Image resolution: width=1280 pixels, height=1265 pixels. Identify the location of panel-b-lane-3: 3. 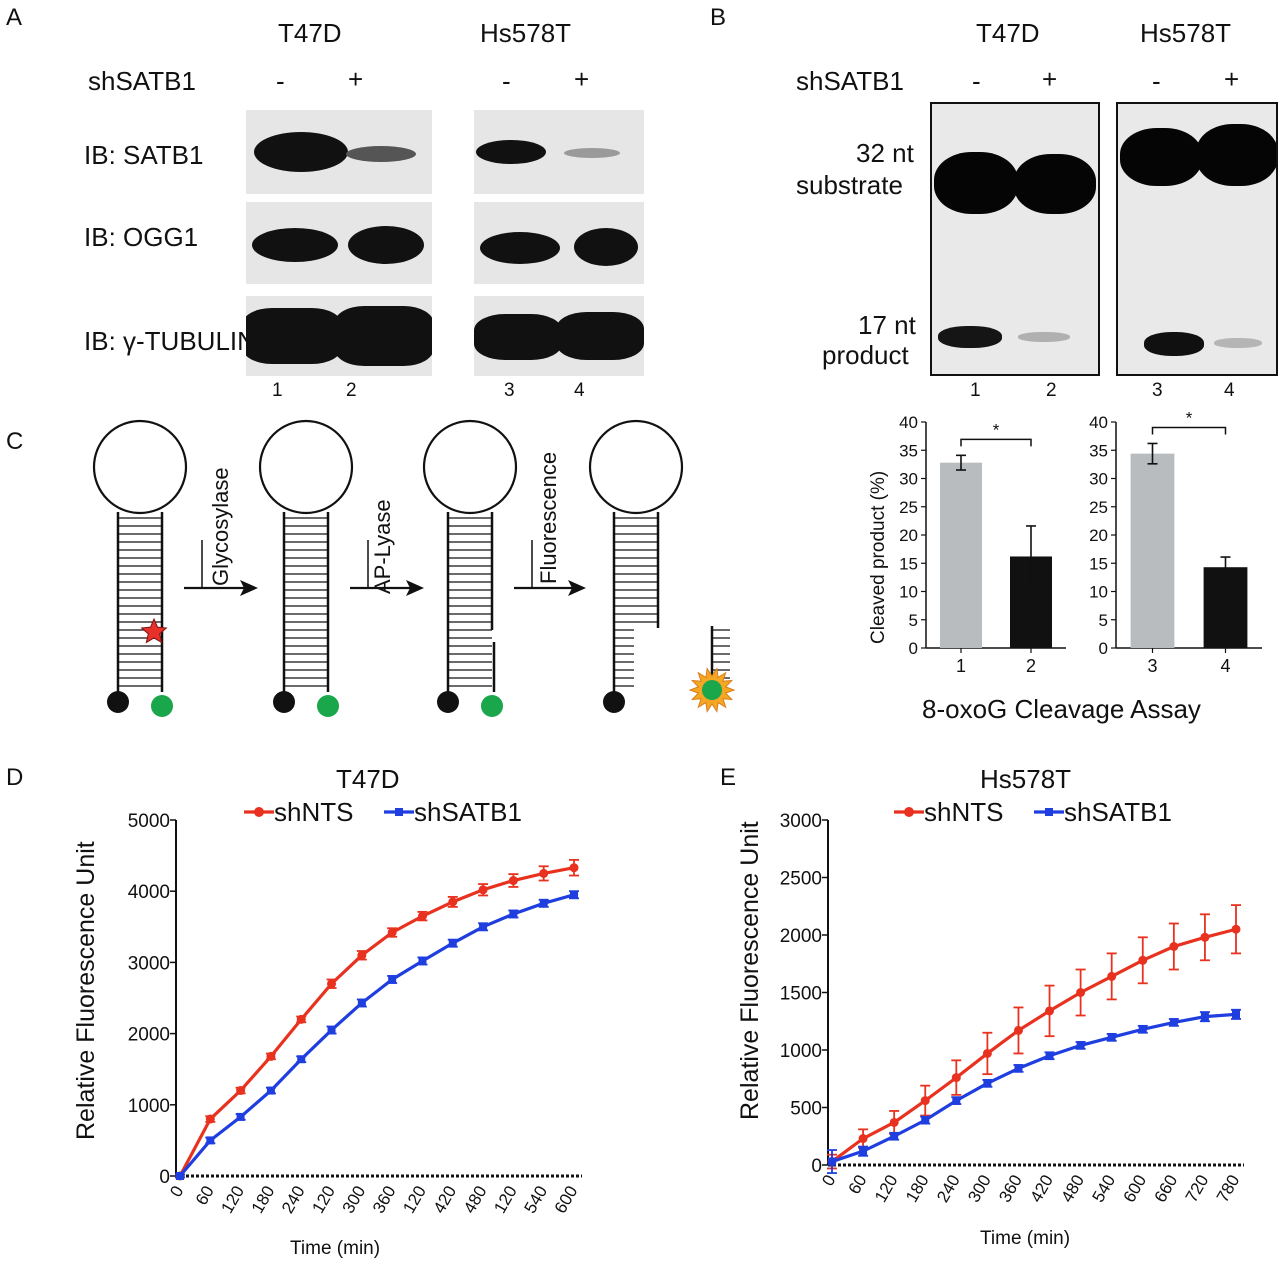
(1157, 390).